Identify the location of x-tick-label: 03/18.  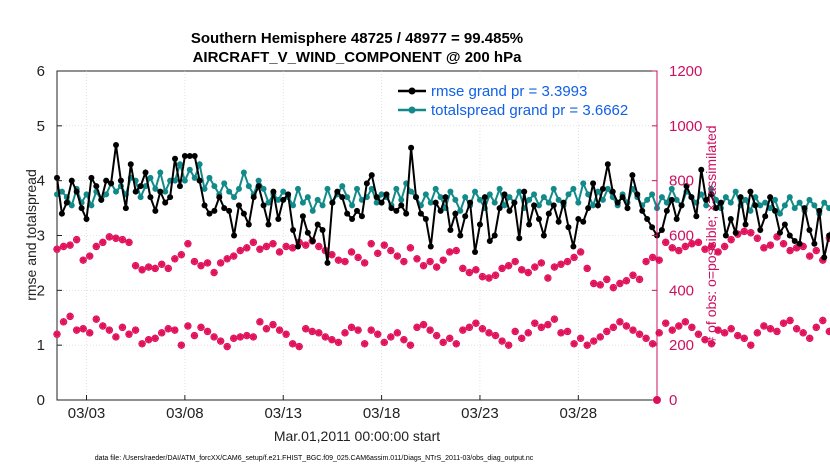
(382, 413).